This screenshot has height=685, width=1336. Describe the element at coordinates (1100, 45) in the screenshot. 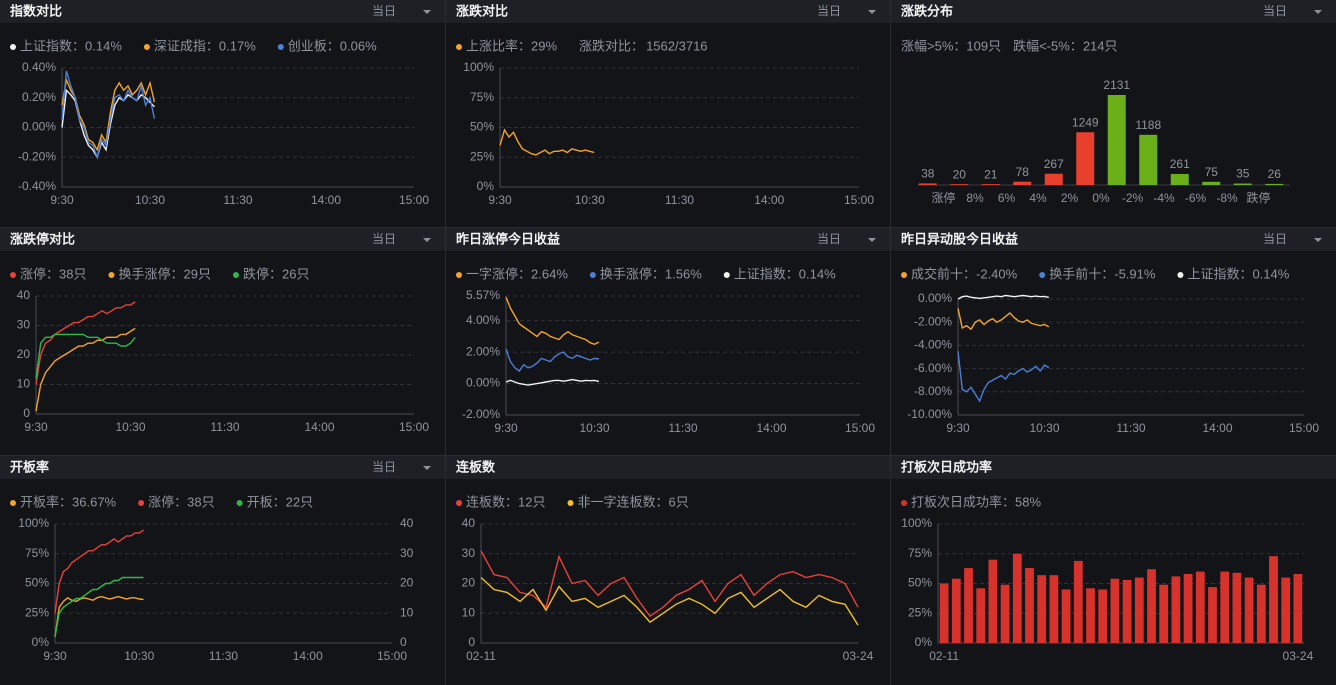

I see `stat-value: 214只` at that location.